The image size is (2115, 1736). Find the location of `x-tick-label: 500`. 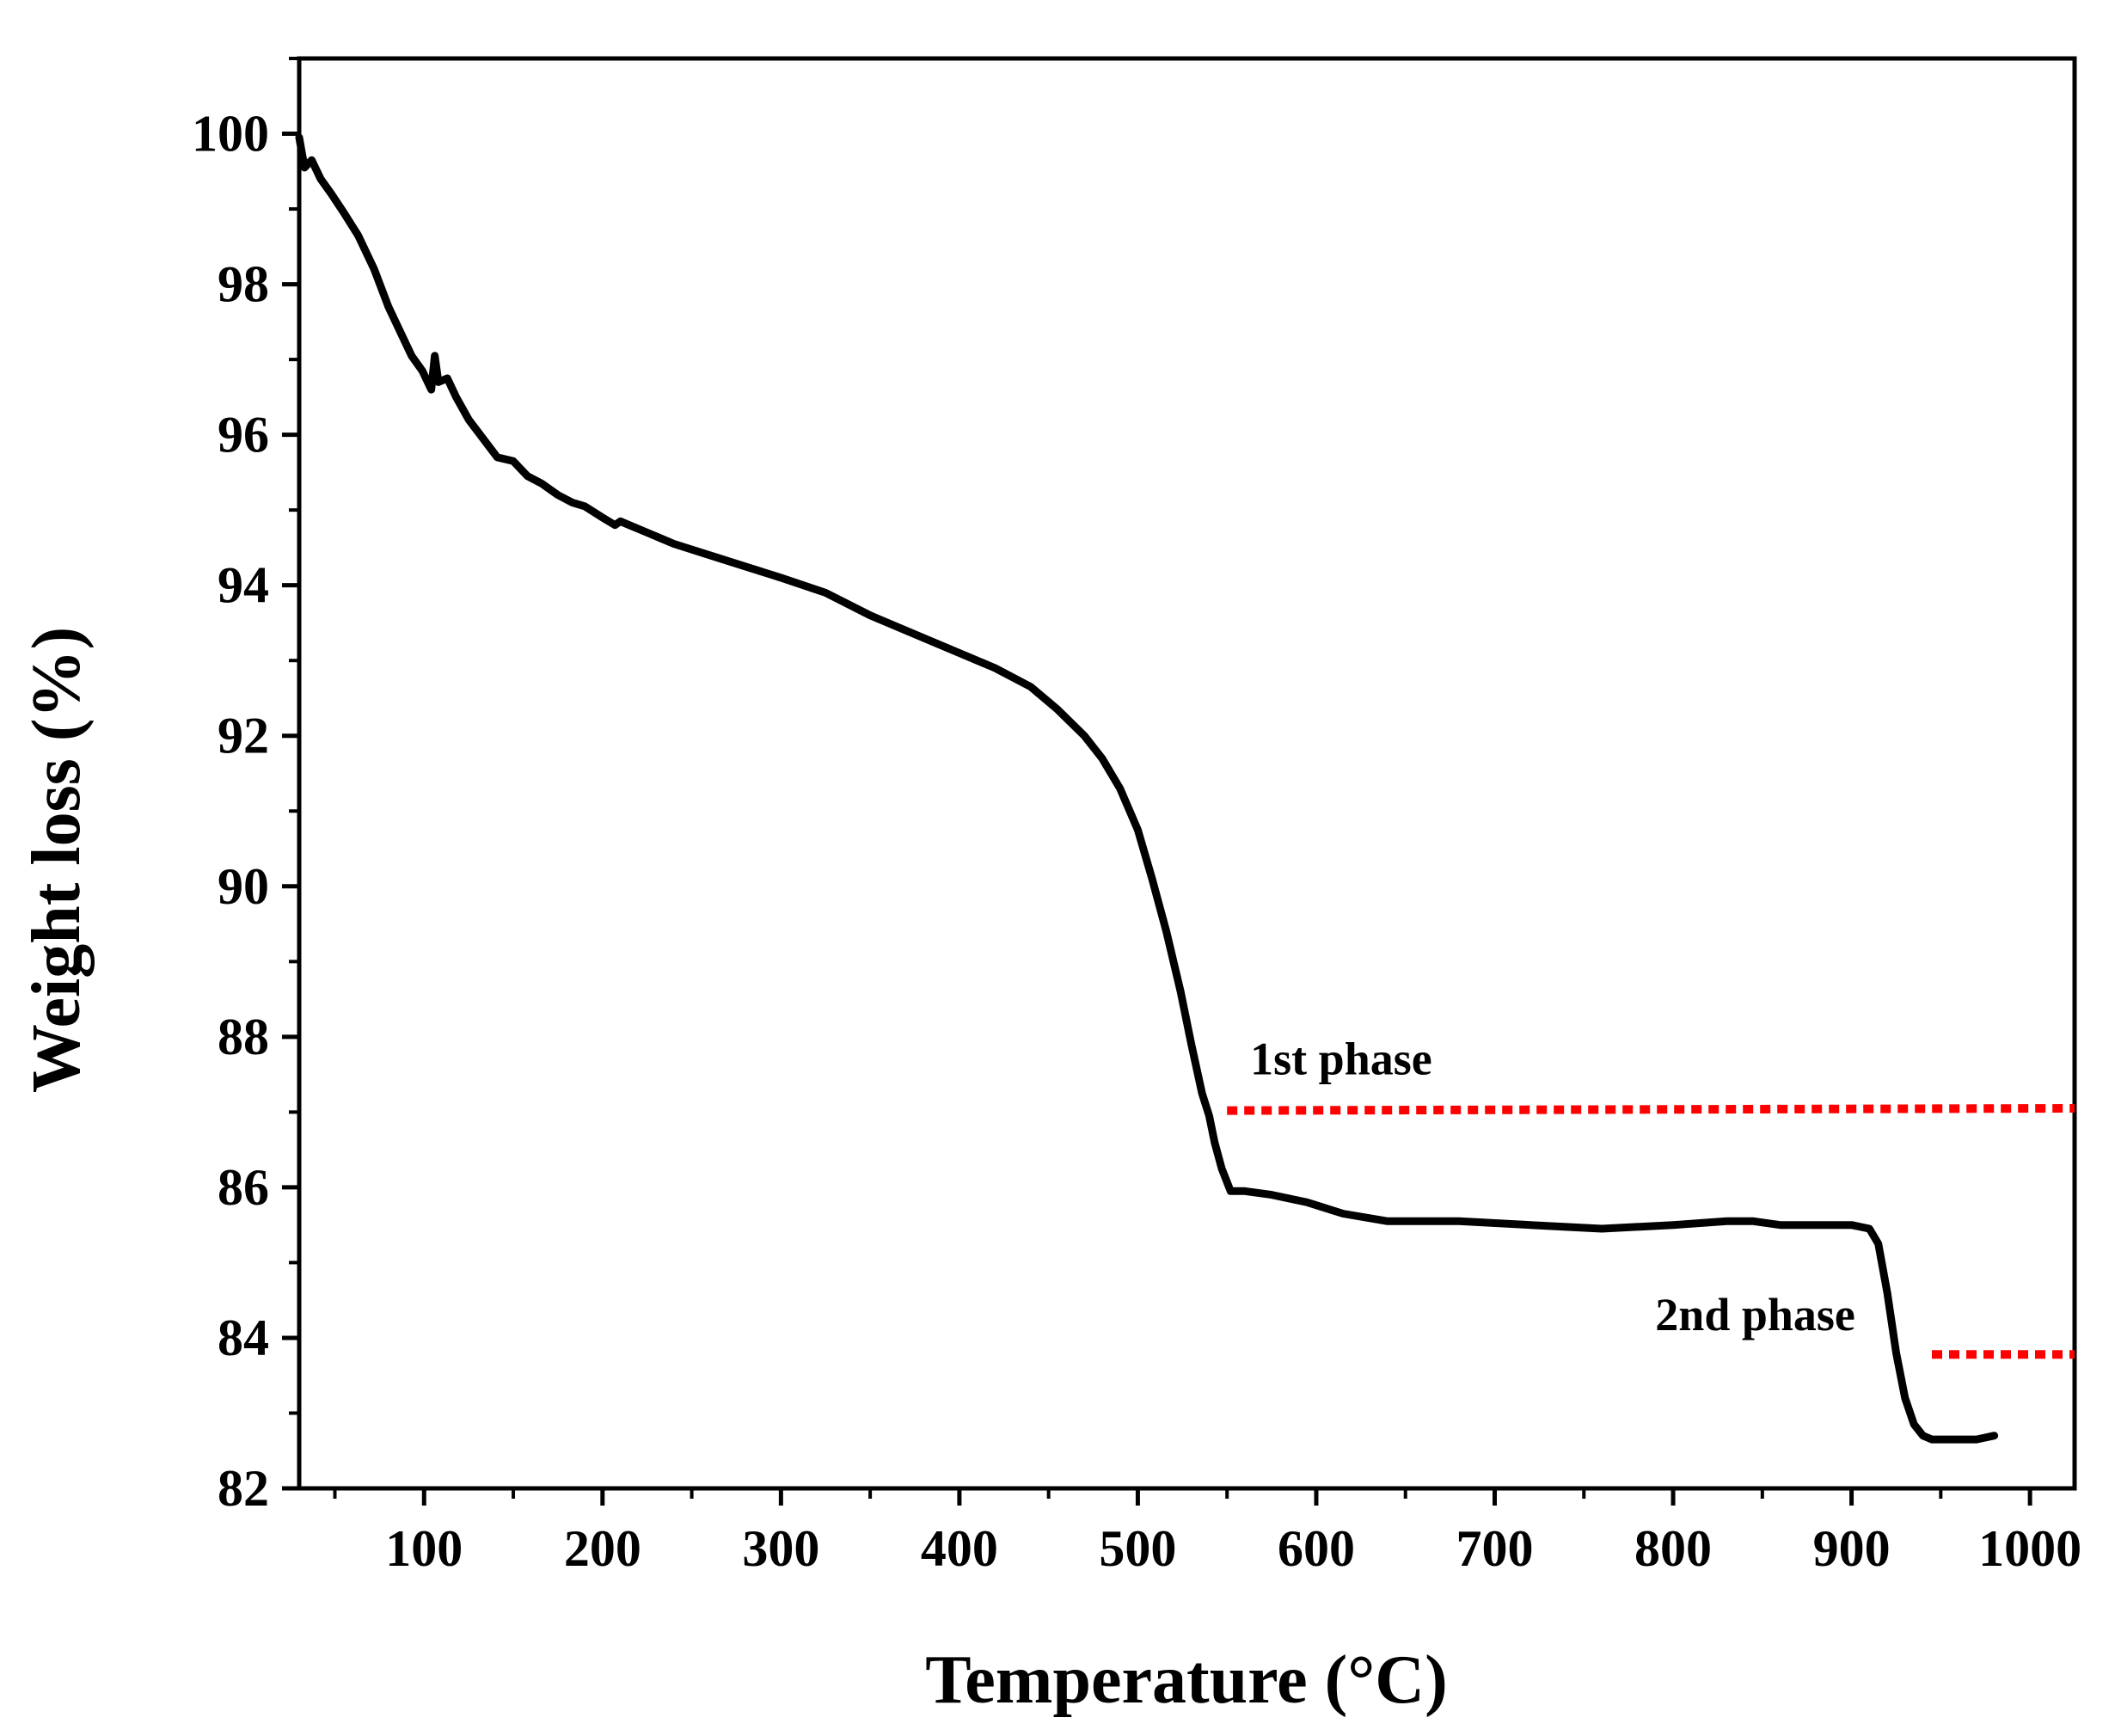

x-tick-label: 500 is located at coordinates (1137, 1549).